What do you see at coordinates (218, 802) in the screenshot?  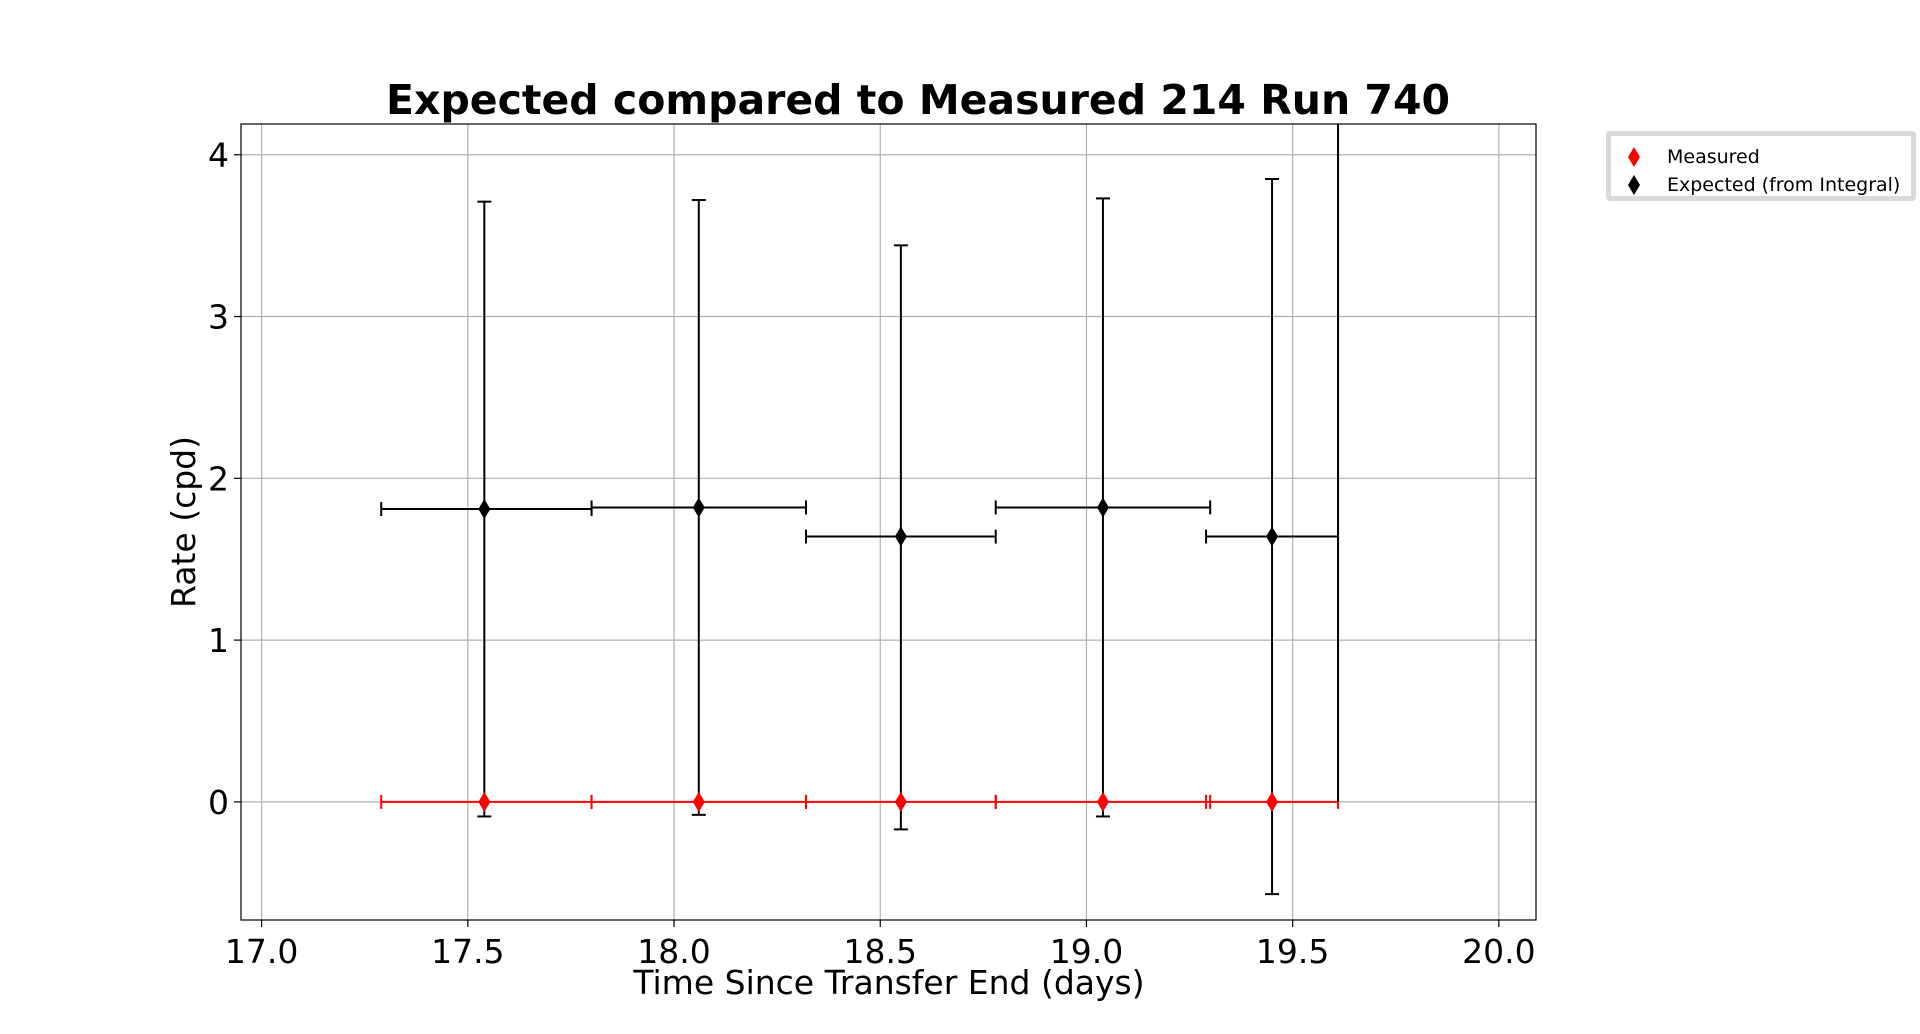 I see `y-tick-label: 0` at bounding box center [218, 802].